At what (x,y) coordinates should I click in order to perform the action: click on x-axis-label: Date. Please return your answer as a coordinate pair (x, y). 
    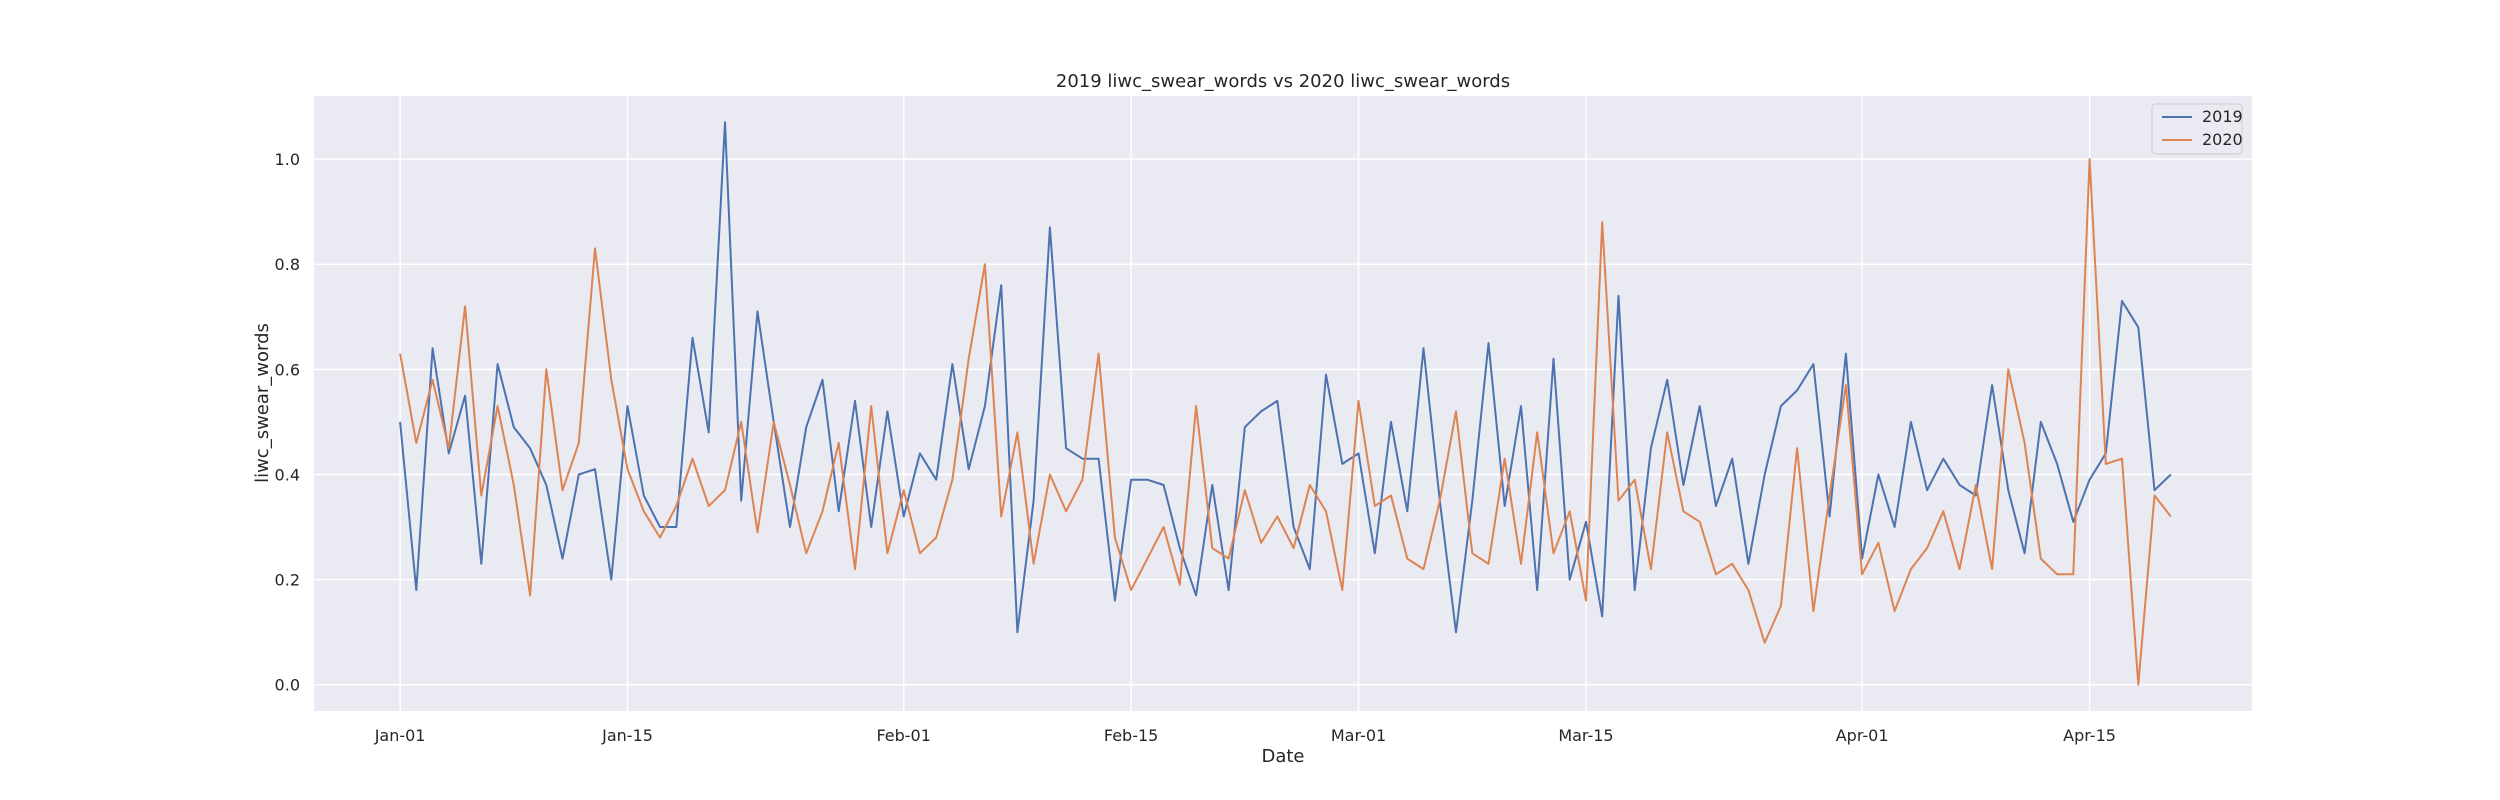
    Looking at the image, I should click on (1282, 756).